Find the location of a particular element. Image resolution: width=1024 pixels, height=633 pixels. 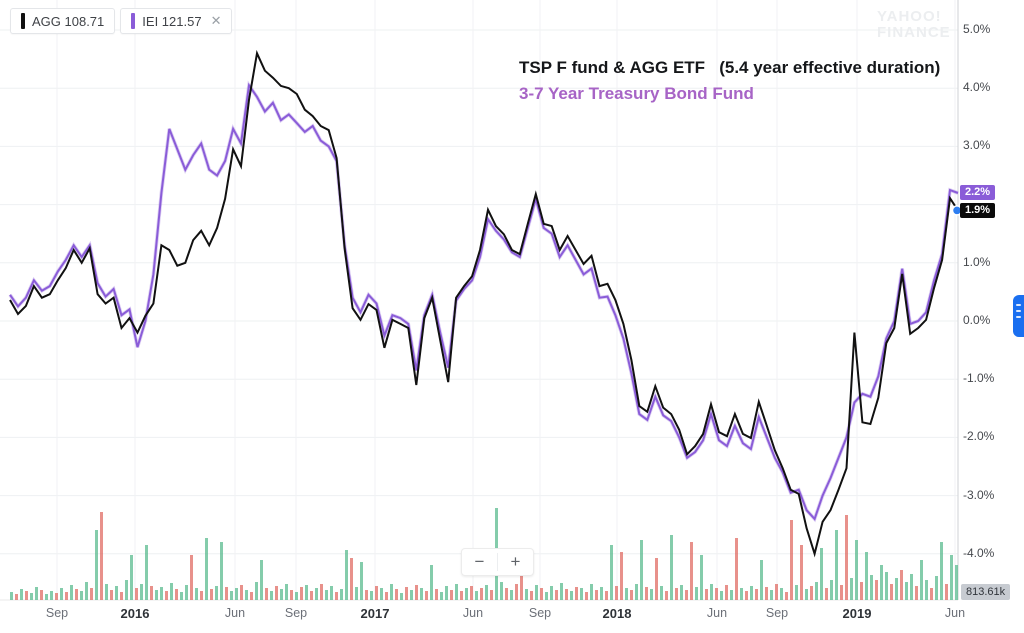

zoom-control-divider is located at coordinates (497, 562).